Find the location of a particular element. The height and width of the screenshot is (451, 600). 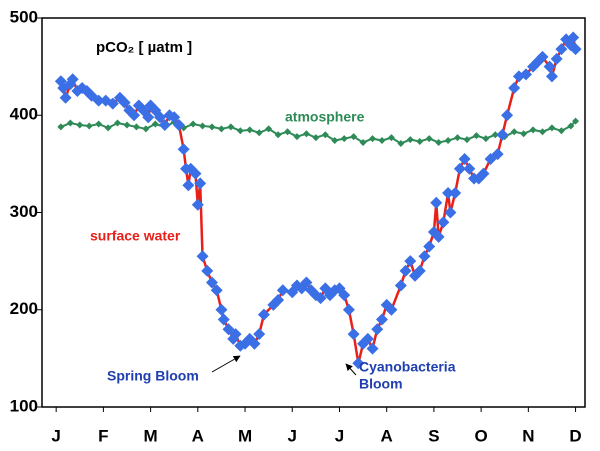

x-tick-label: M is located at coordinates (245, 435).